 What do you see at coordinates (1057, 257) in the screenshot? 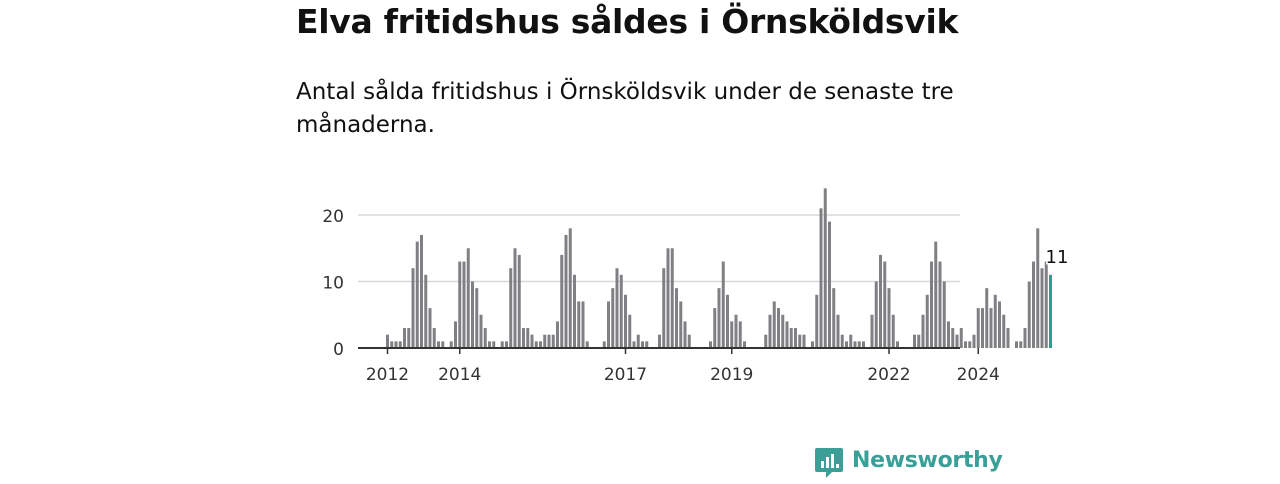
I see `last-value-label: 11` at bounding box center [1057, 257].